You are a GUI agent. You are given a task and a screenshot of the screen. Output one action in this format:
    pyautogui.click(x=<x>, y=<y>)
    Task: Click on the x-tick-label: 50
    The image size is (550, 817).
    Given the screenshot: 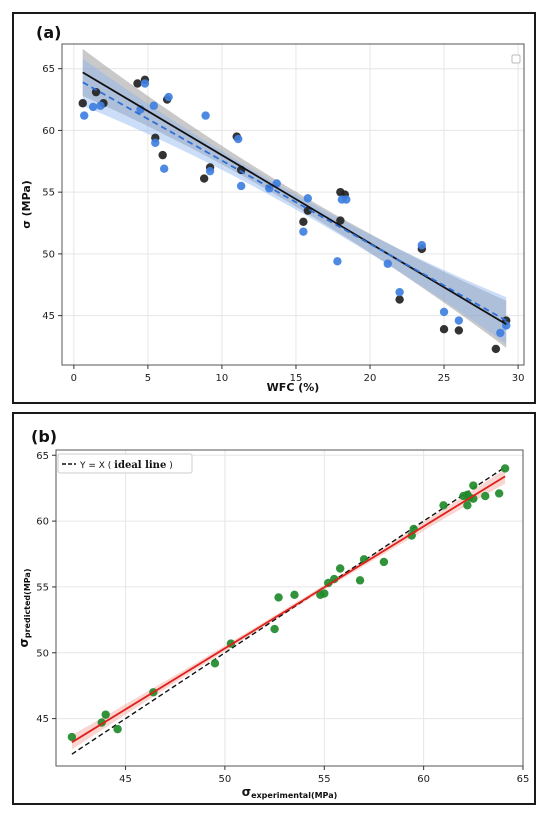 What is the action you would take?
    pyautogui.click(x=225, y=779)
    